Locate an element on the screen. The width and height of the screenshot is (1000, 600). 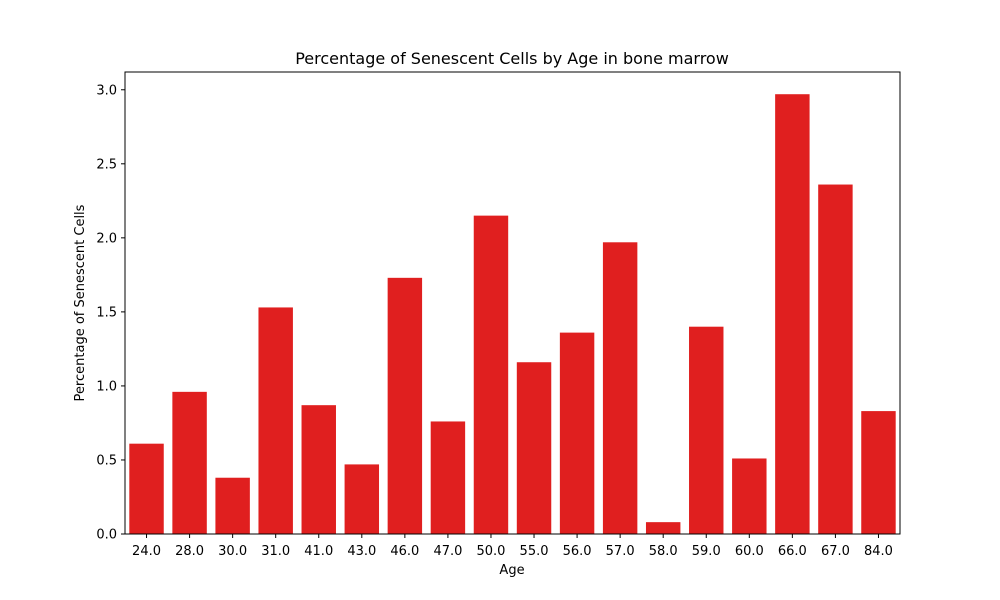
bar-84.0 is located at coordinates (878, 472).